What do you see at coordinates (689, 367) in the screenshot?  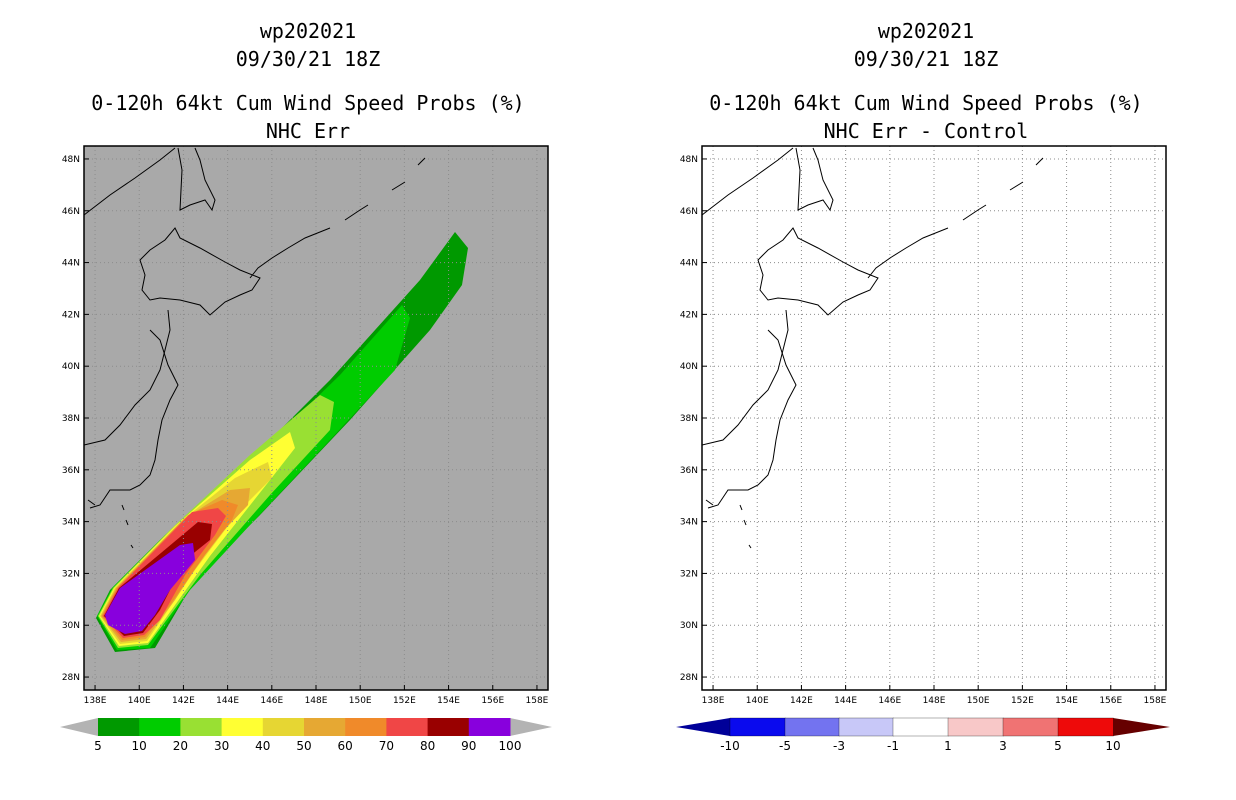 I see `y-tick-label: 40N` at bounding box center [689, 367].